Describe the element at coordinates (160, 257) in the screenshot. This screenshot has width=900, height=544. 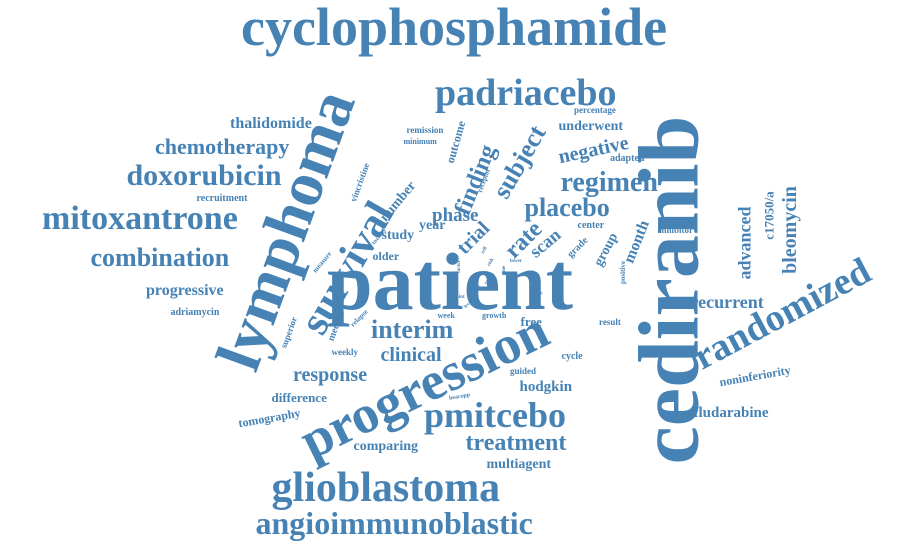
I see `word-combination: combination` at that location.